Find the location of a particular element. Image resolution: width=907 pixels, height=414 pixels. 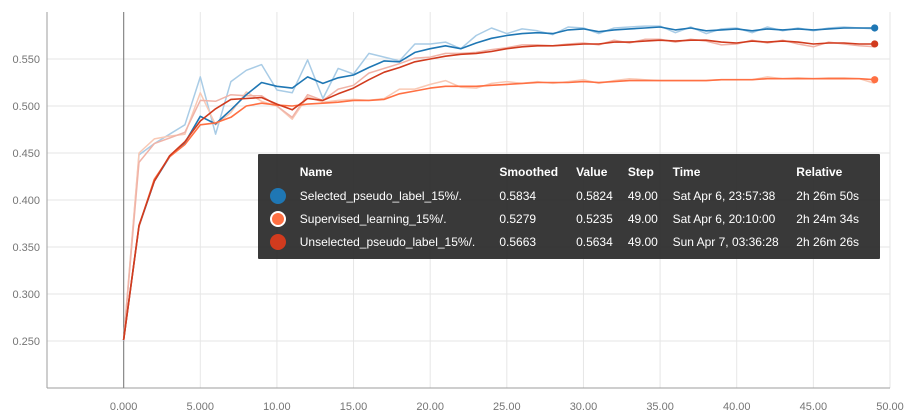

tooltip-row-value: 0.5634 is located at coordinates (602, 241).